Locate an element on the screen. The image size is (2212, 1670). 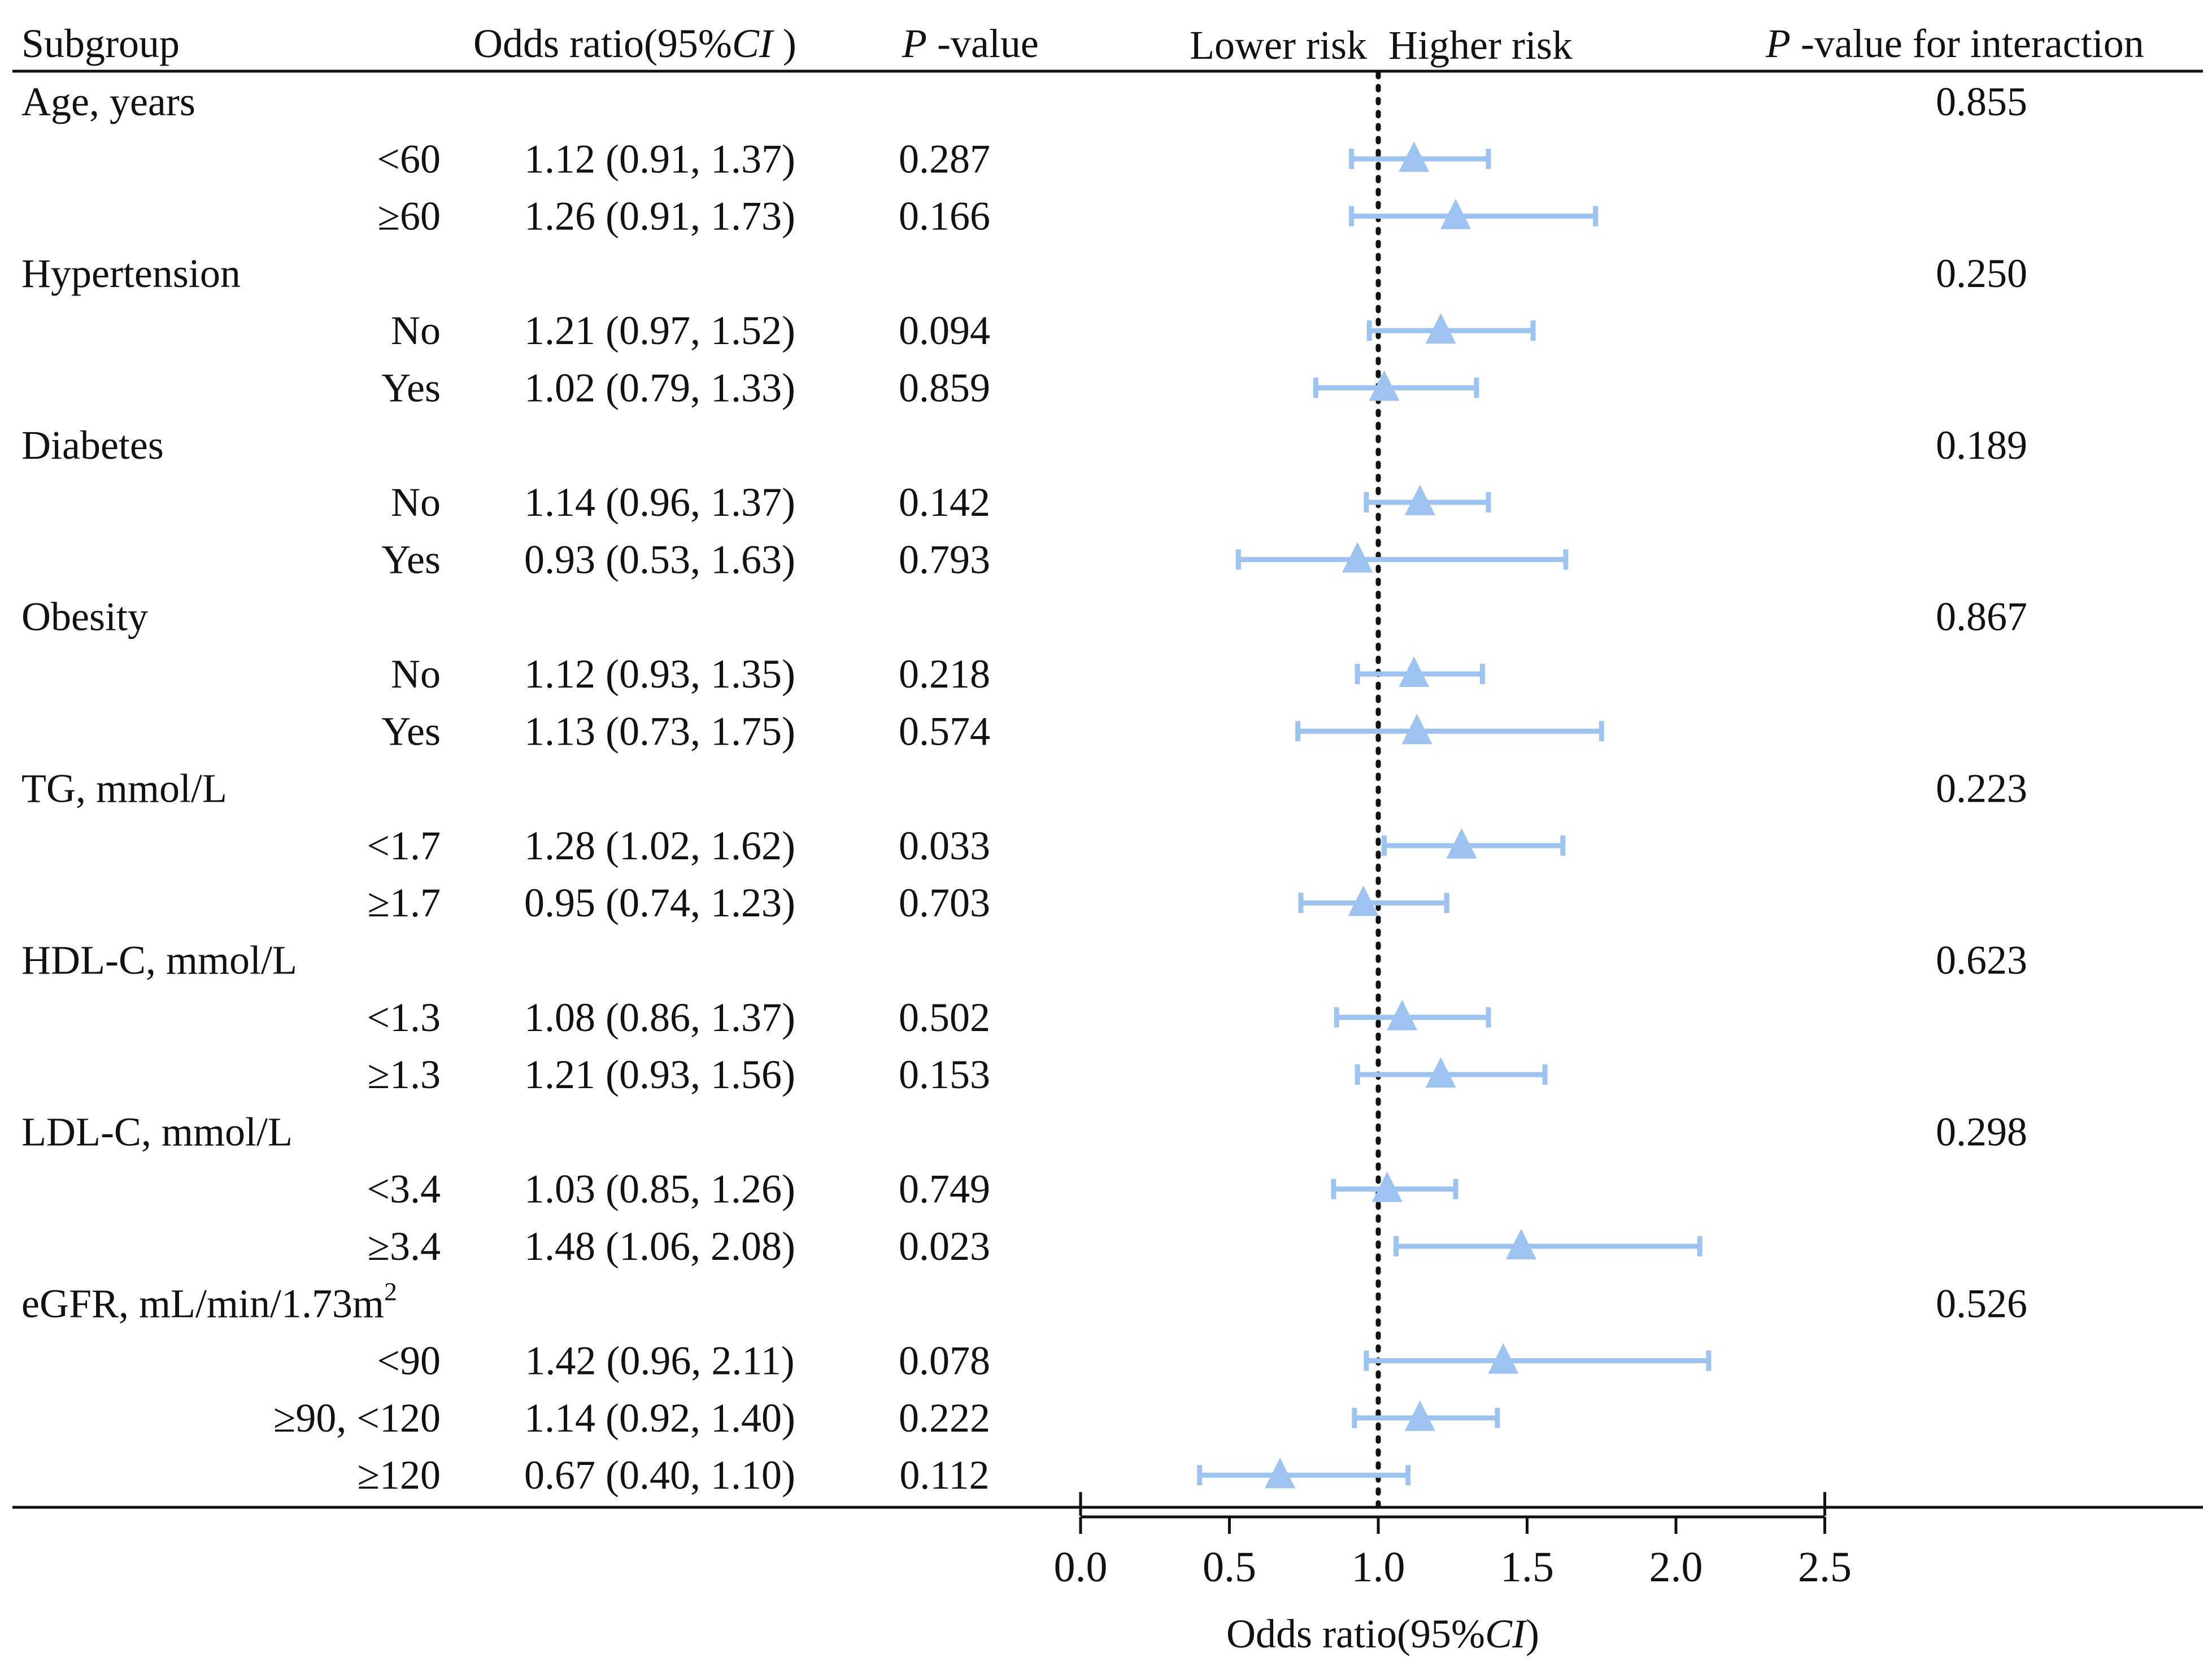
group-label: Diabetes is located at coordinates (93, 445).